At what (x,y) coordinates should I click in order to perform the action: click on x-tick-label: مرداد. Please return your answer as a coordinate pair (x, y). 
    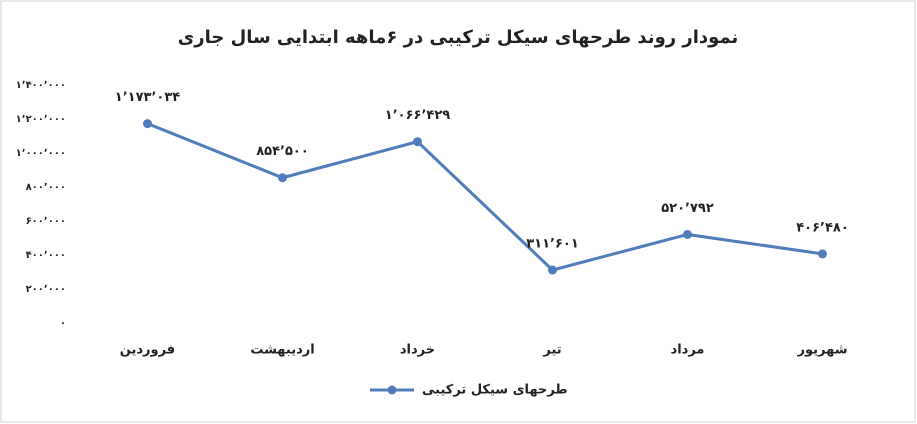
    Looking at the image, I should click on (688, 350).